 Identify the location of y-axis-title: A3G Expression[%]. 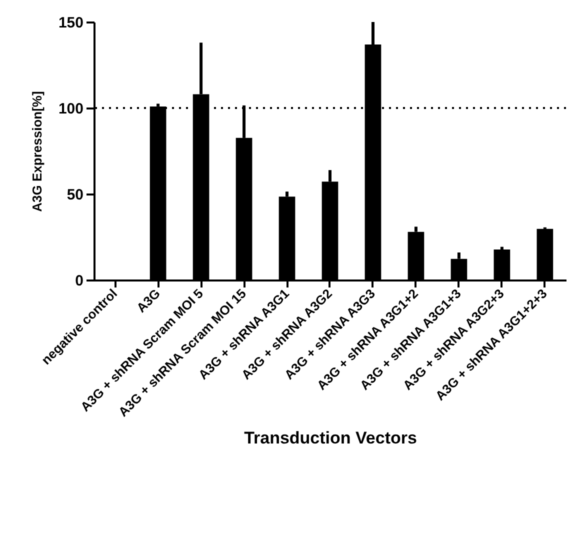
(36, 151).